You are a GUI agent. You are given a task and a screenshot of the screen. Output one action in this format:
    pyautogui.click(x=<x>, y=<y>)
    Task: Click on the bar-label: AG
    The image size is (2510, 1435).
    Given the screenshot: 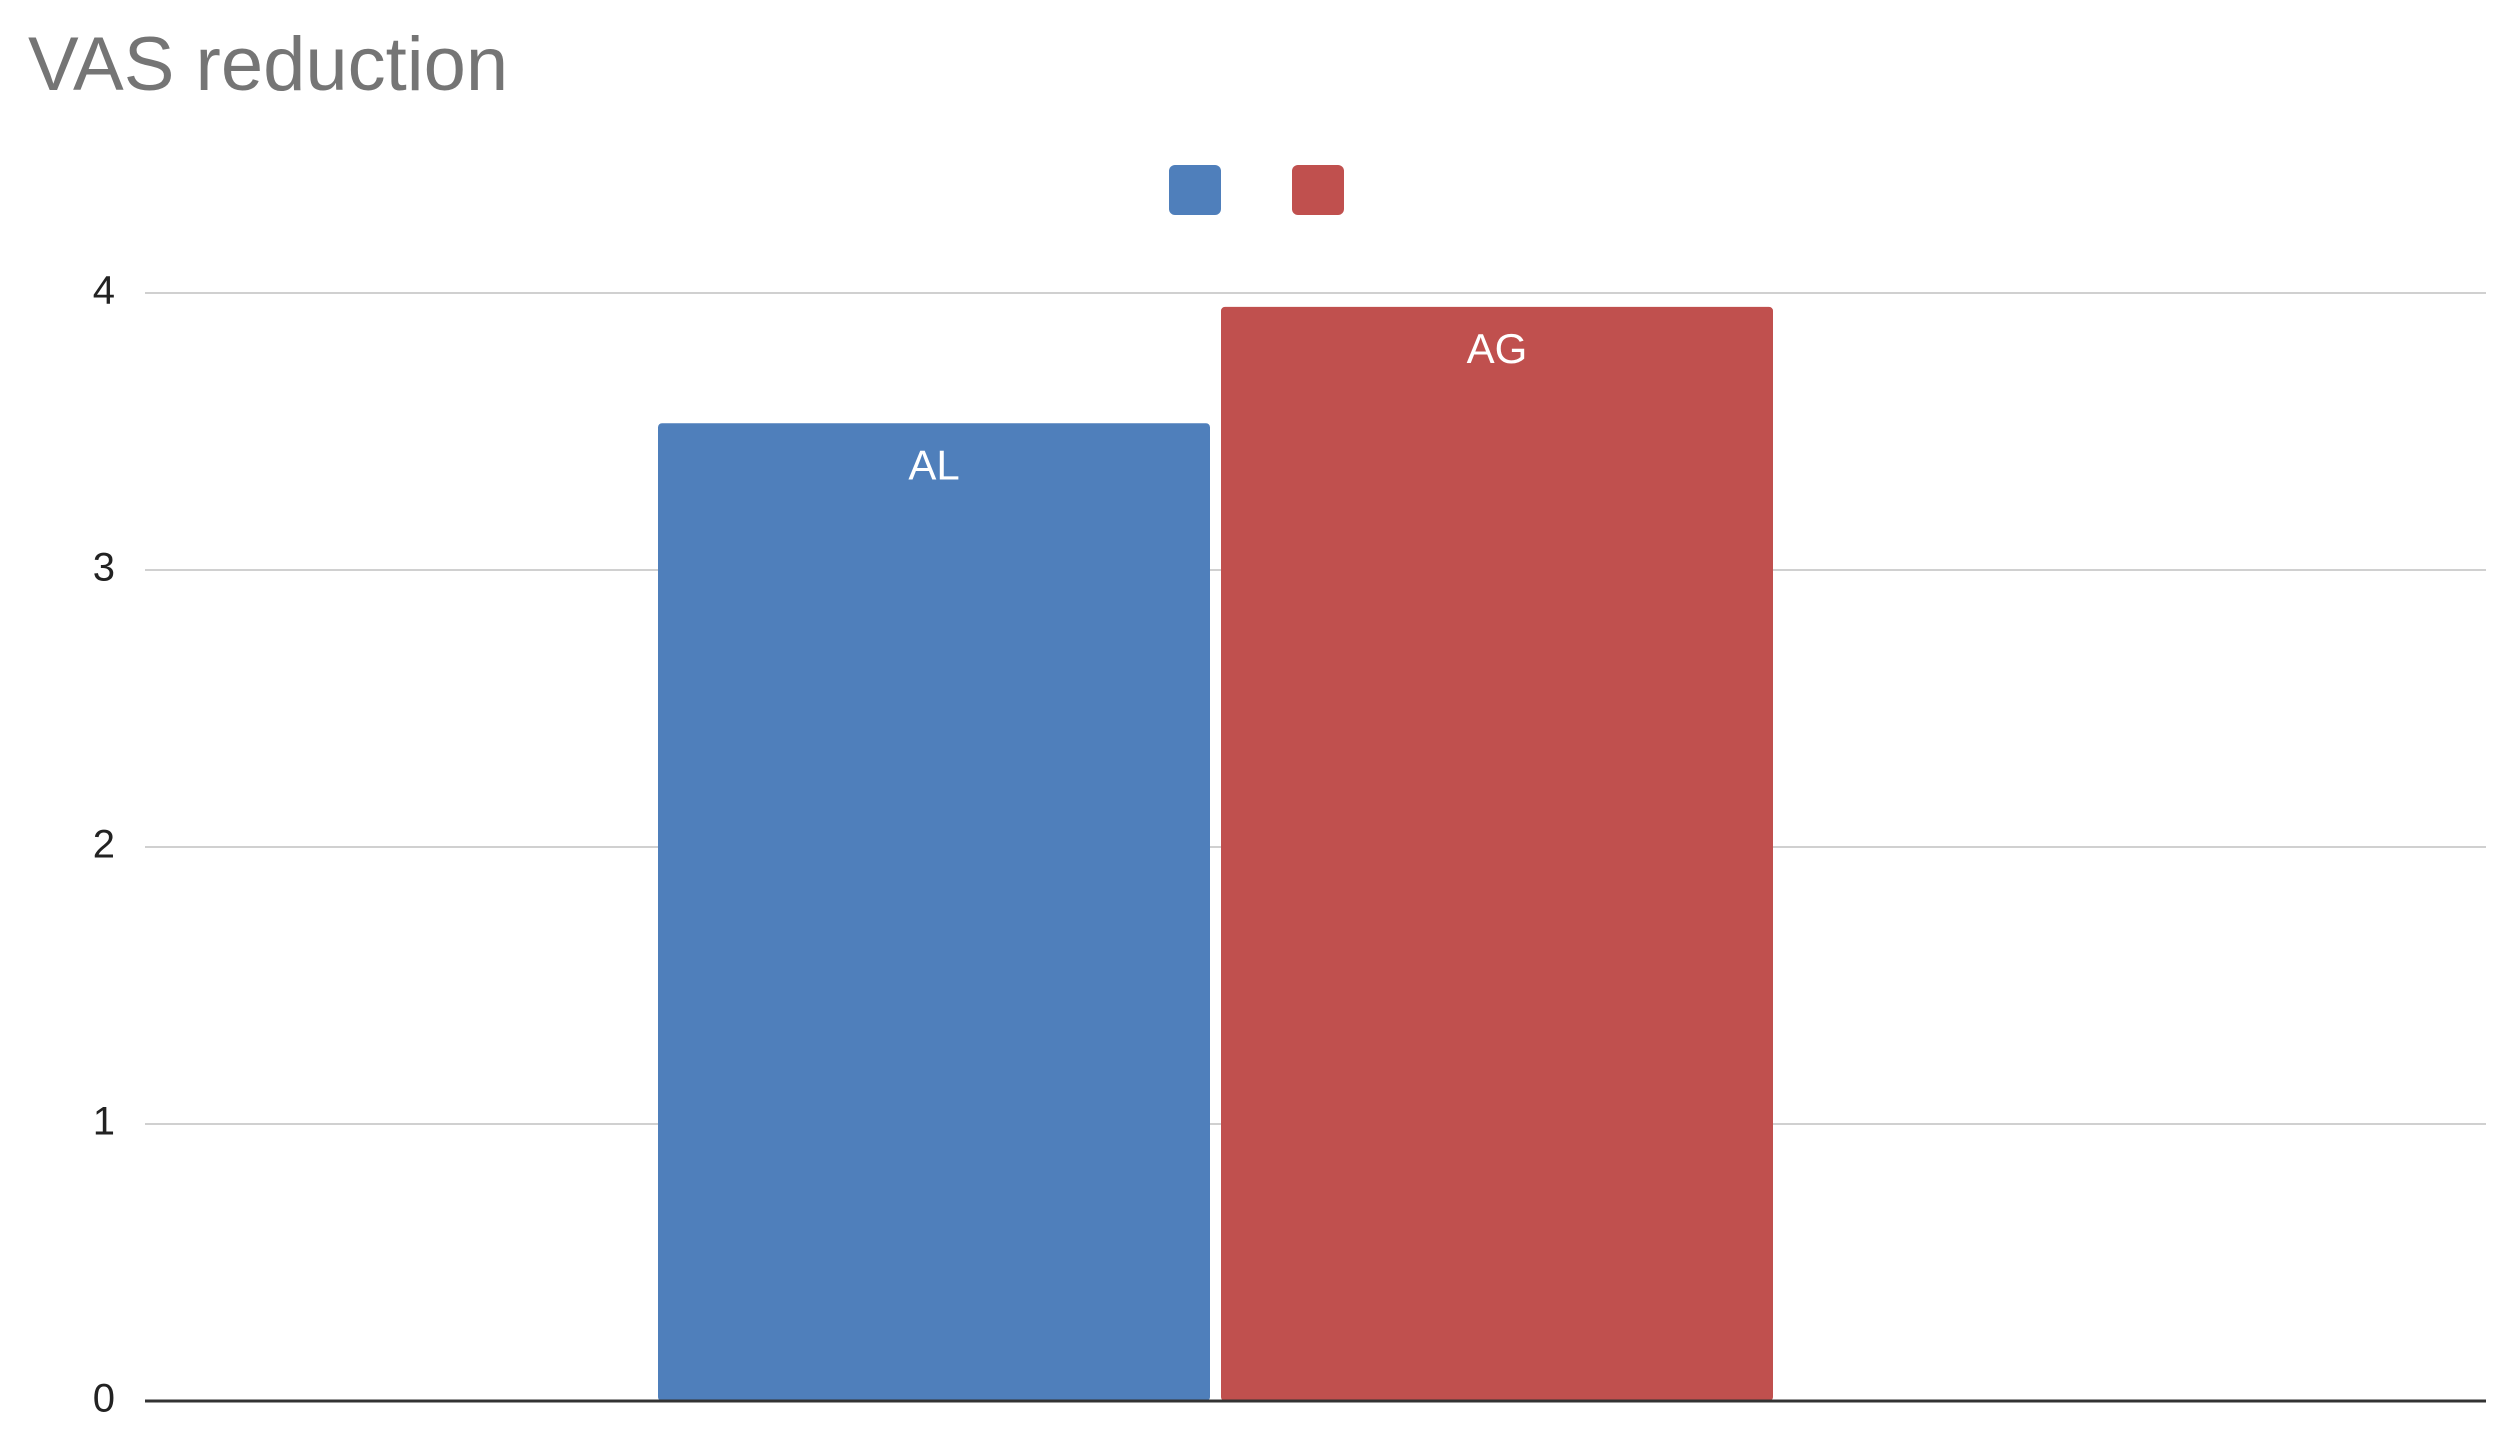 What is the action you would take?
    pyautogui.click(x=1497, y=348)
    